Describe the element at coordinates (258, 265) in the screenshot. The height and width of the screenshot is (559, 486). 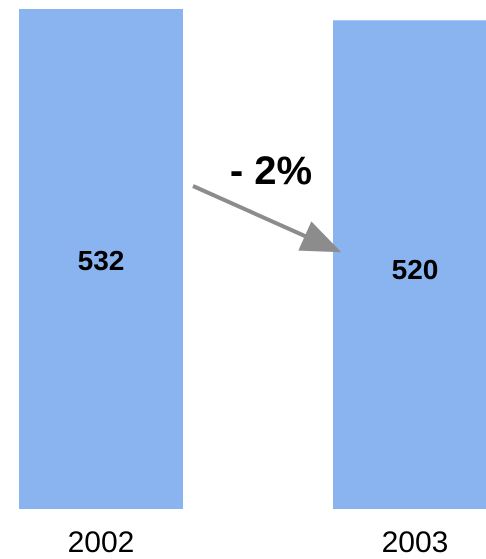
I see `bar-value-labels: 532 520` at that location.